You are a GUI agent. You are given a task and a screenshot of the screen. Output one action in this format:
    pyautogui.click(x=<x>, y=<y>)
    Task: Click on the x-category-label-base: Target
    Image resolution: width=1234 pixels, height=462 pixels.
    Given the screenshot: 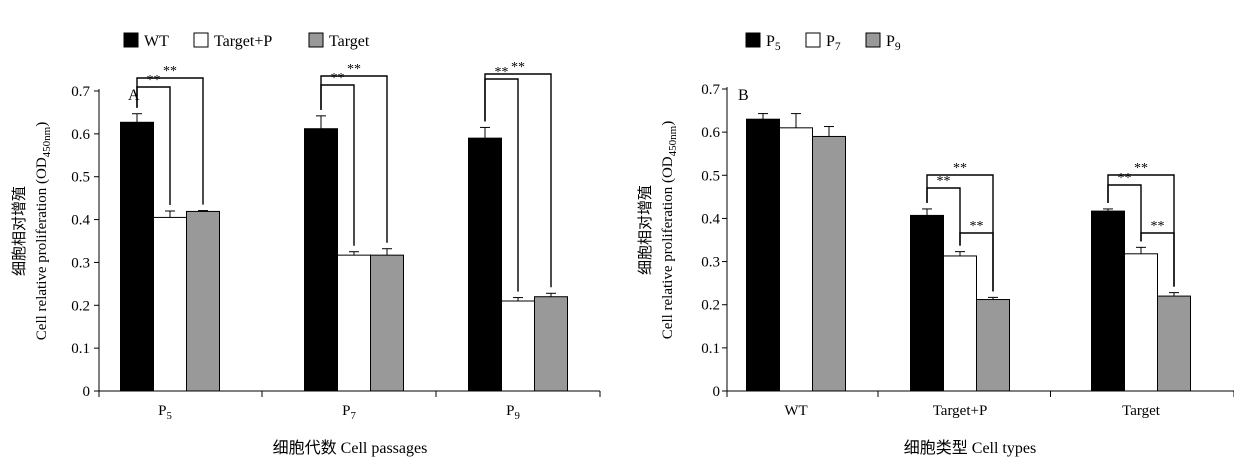 What is the action you would take?
    pyautogui.click(x=1141, y=411)
    